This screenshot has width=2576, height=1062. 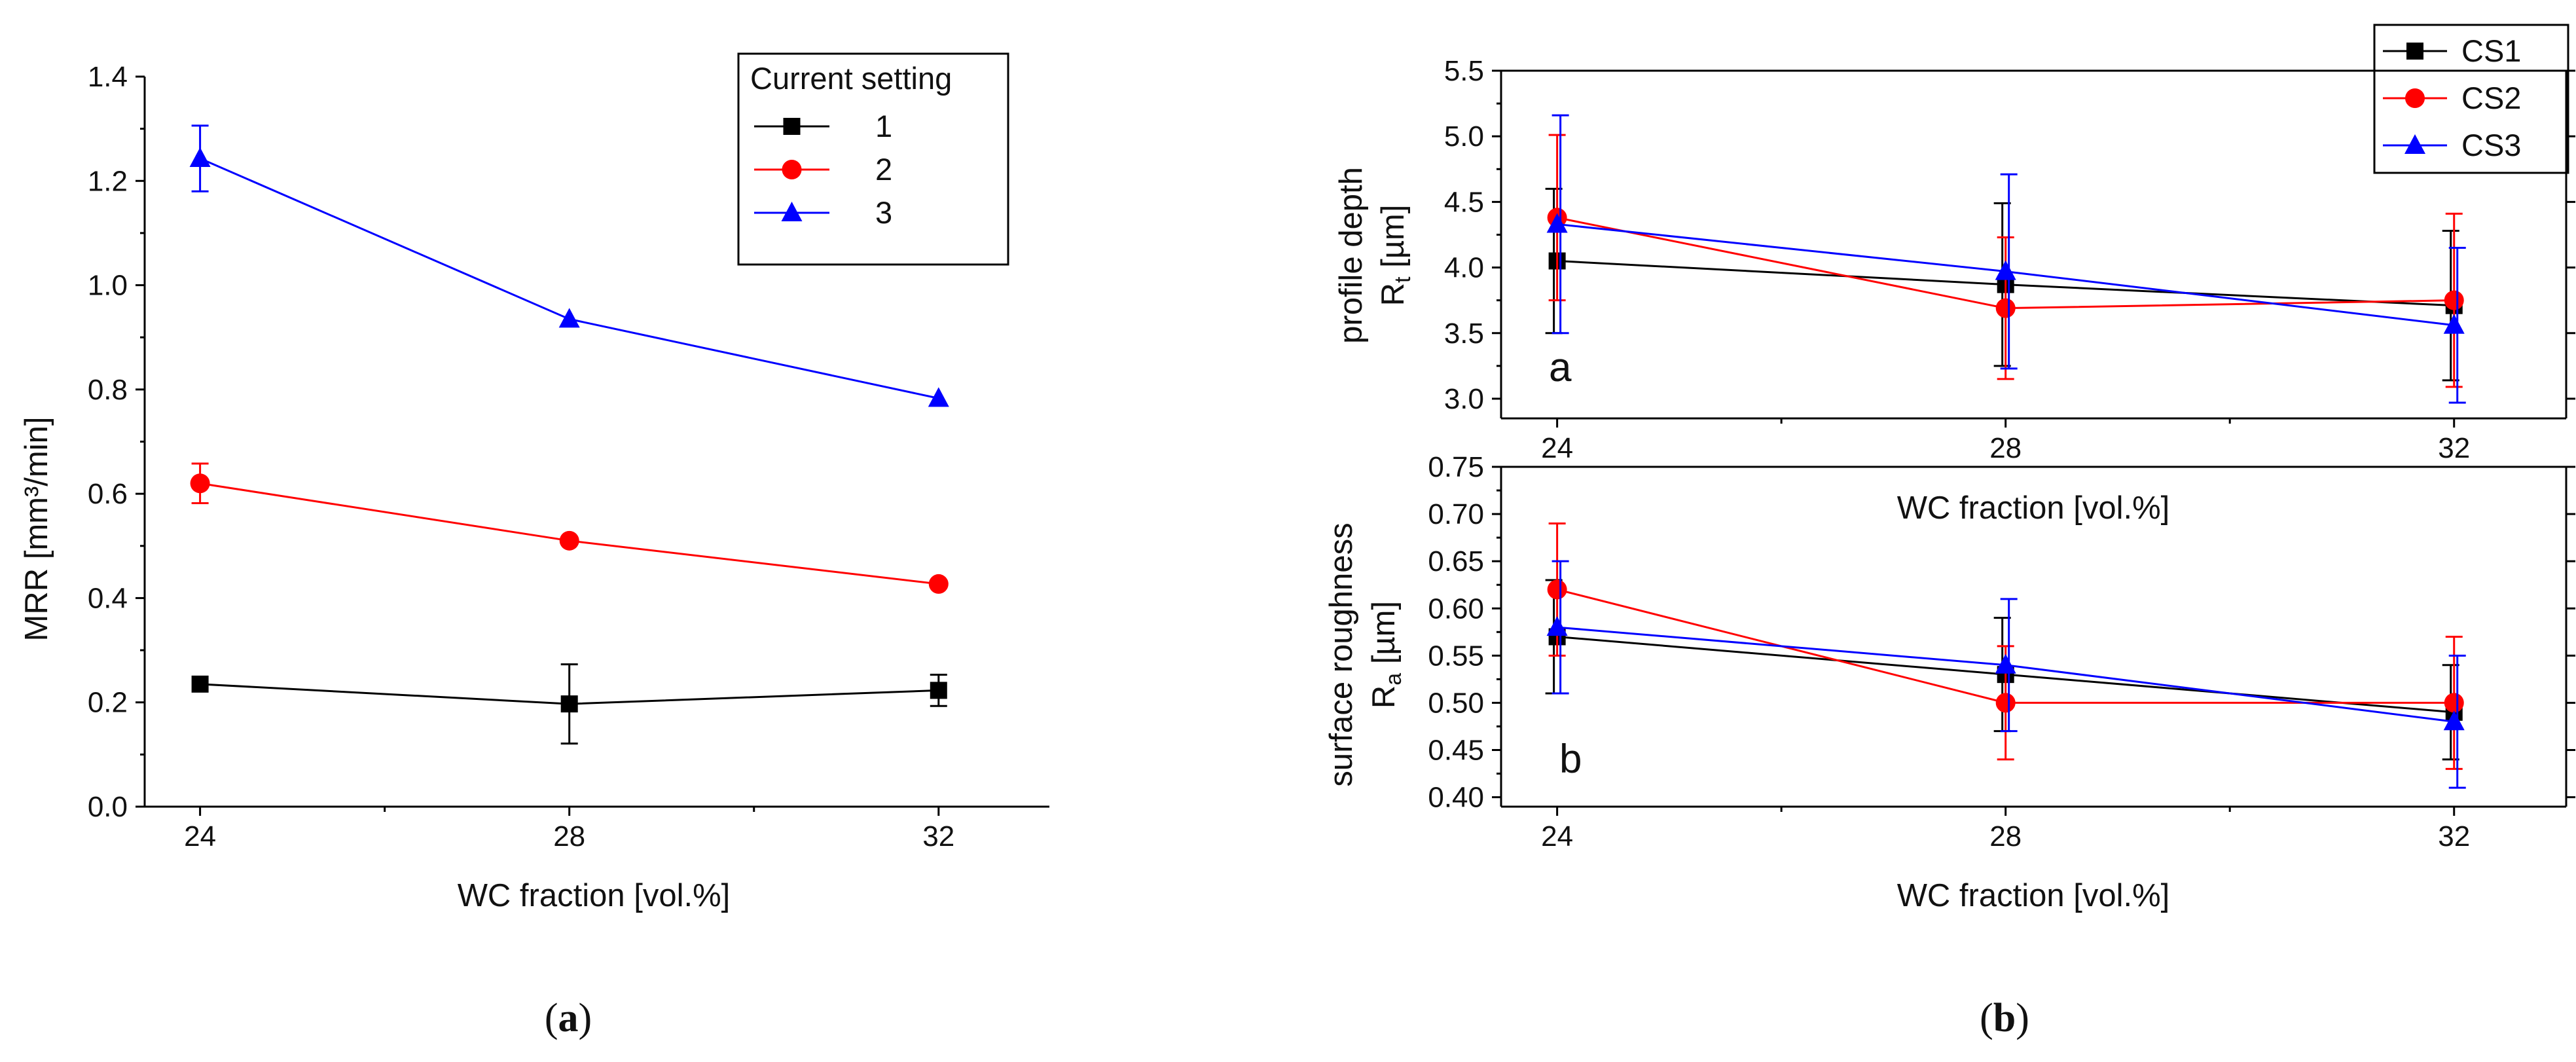 What do you see at coordinates (1464, 268) in the screenshot?
I see `rt-y-tick-label: 4.0` at bounding box center [1464, 268].